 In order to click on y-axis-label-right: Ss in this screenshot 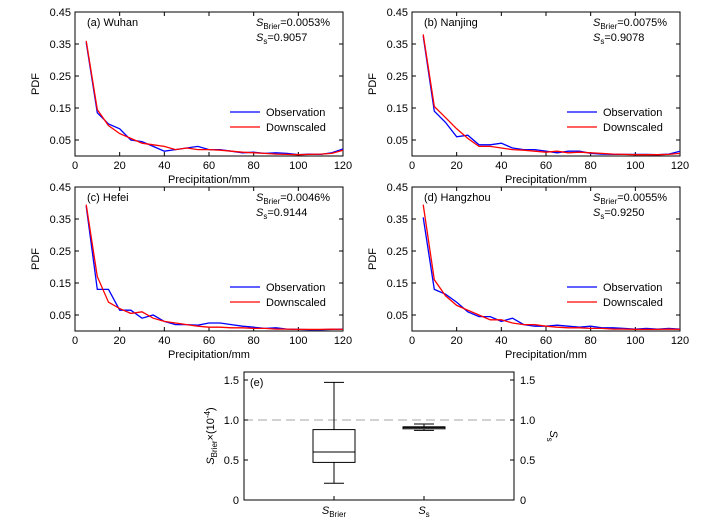, I will do `click(552, 435)`.